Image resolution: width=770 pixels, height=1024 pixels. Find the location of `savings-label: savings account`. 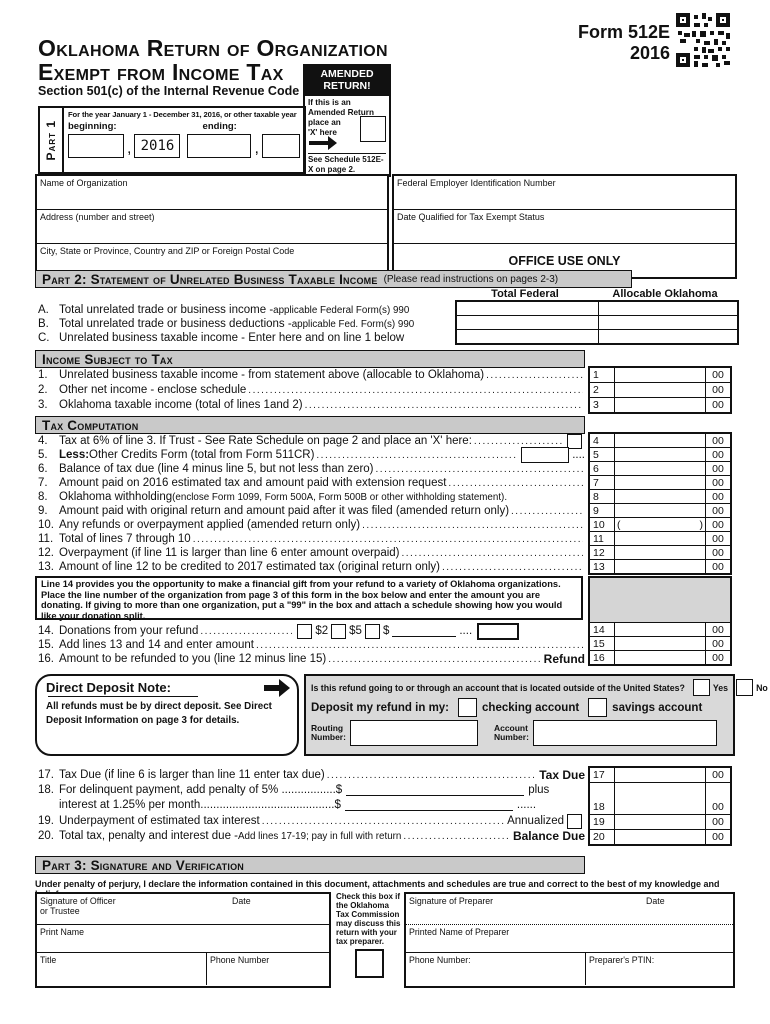

savings-label: savings account is located at coordinates (657, 707).